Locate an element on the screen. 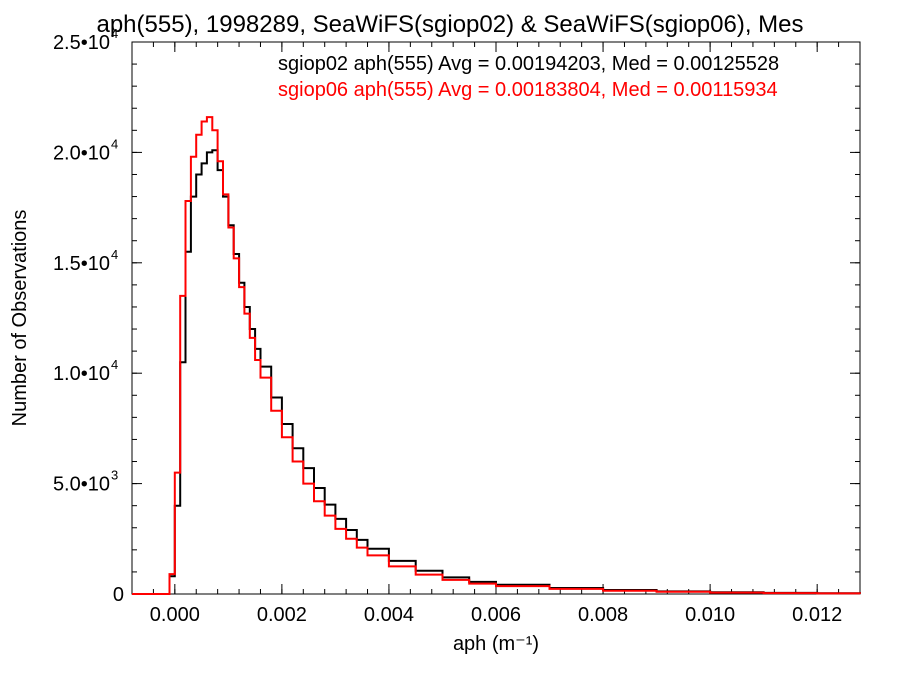  x-tick-label: 0.006 is located at coordinates (496, 615).